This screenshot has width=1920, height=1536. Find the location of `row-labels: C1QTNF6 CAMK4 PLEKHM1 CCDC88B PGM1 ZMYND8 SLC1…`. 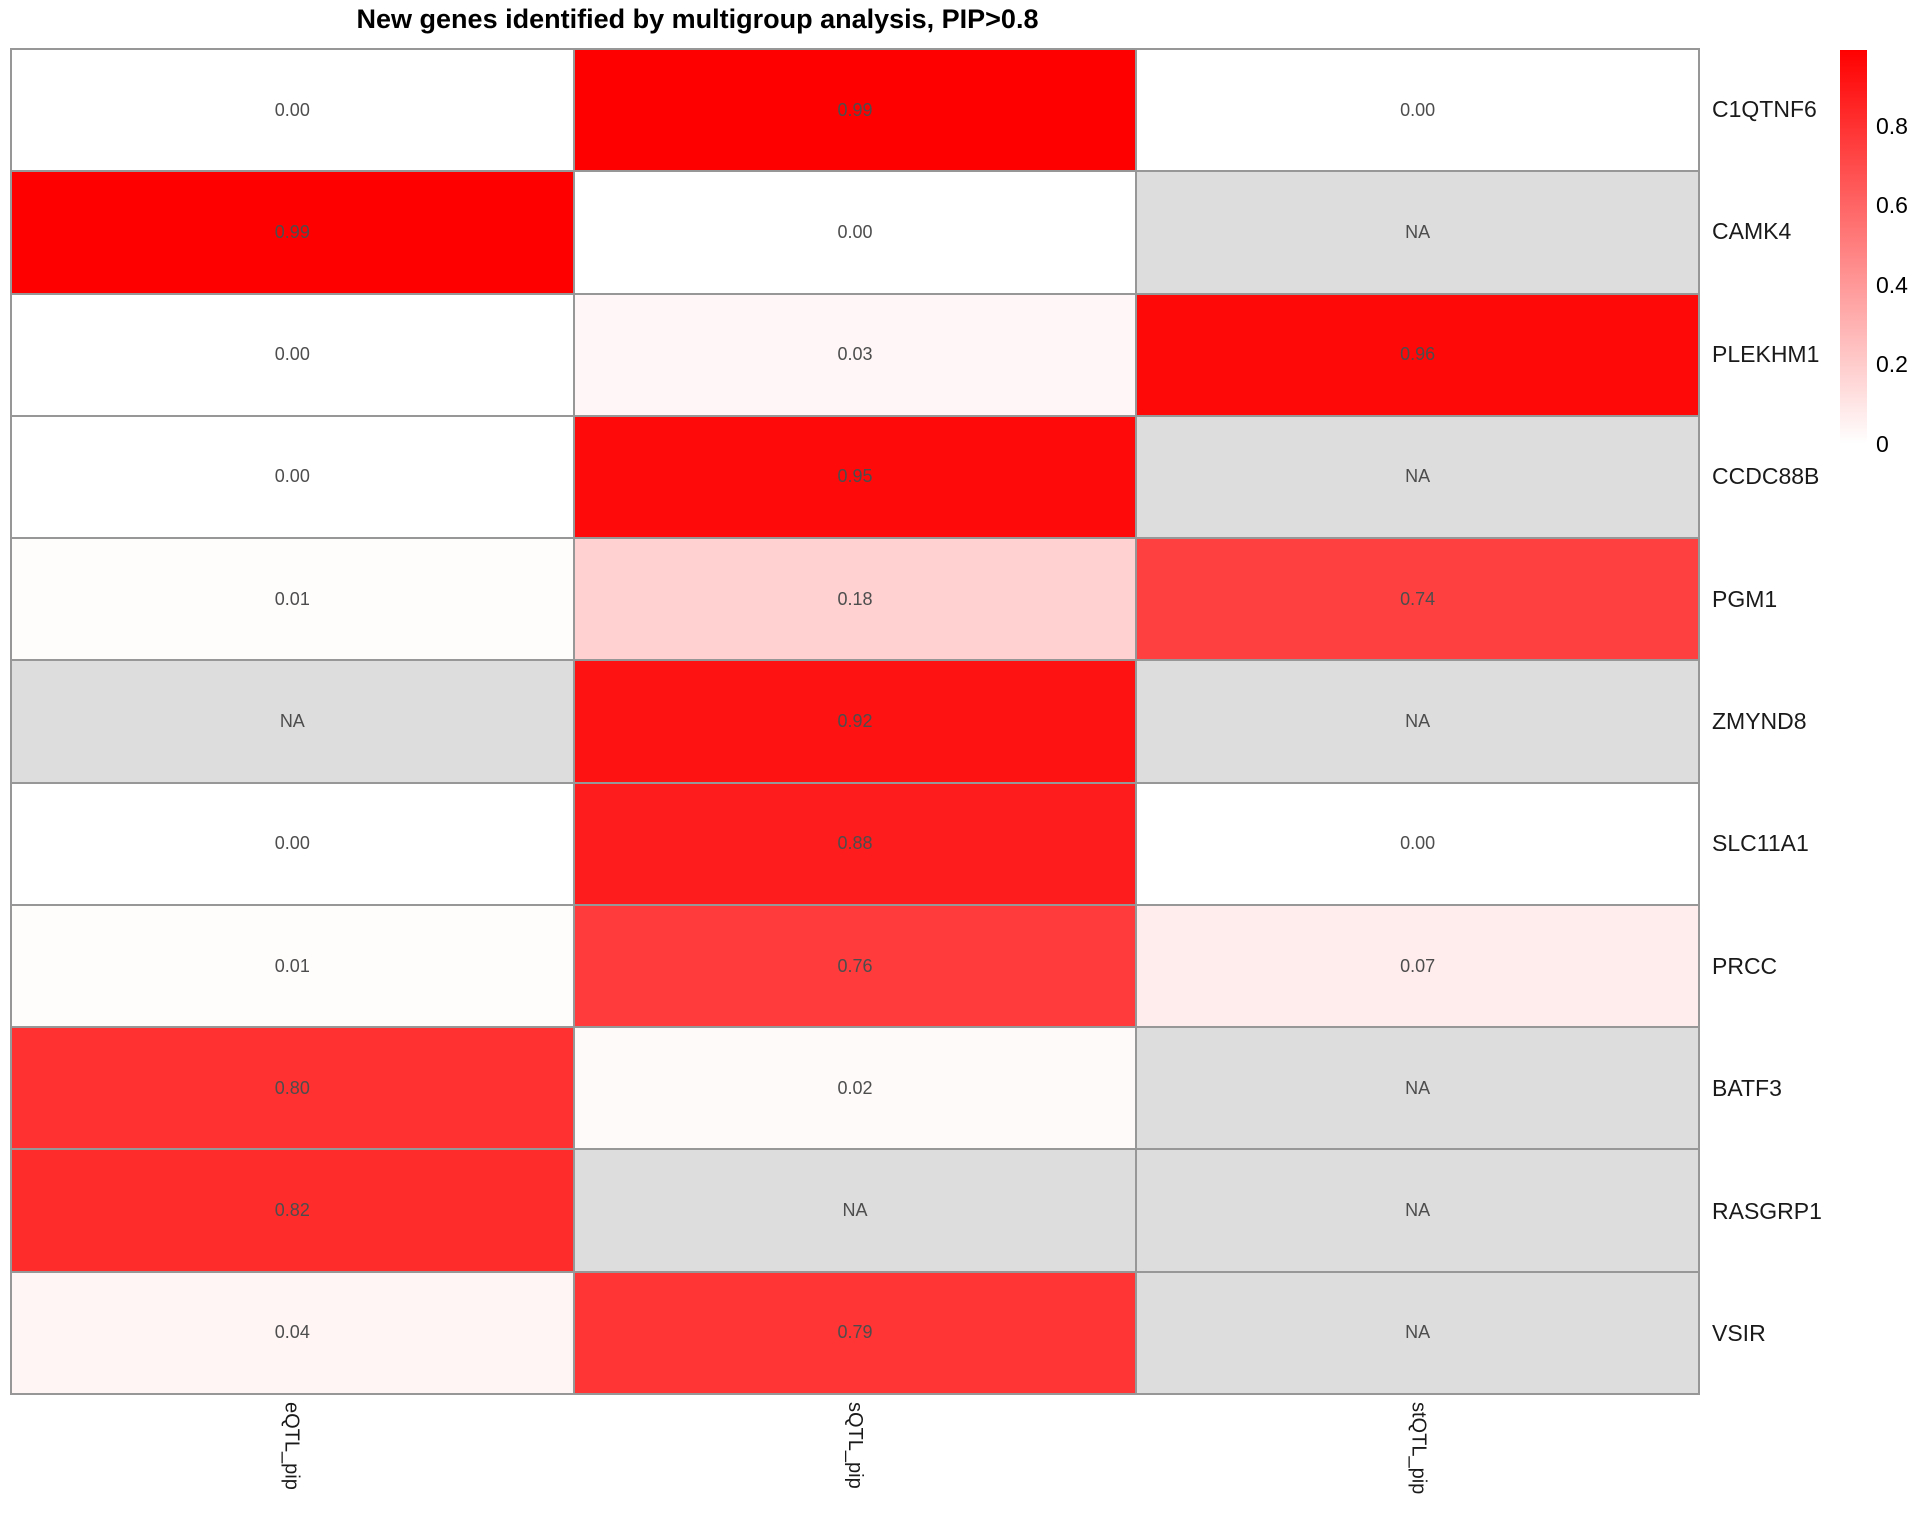

row-labels: C1QTNF6 CAMK4 PLEKHM1 CCDC88B PGM1 ZMYND8 SLC1… is located at coordinates (1812, 721).